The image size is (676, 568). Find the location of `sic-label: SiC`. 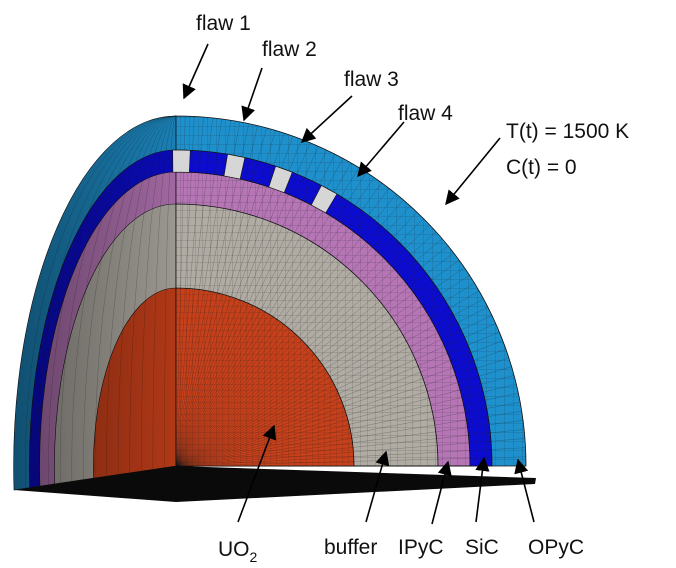

sic-label: SiC is located at coordinates (482, 547).